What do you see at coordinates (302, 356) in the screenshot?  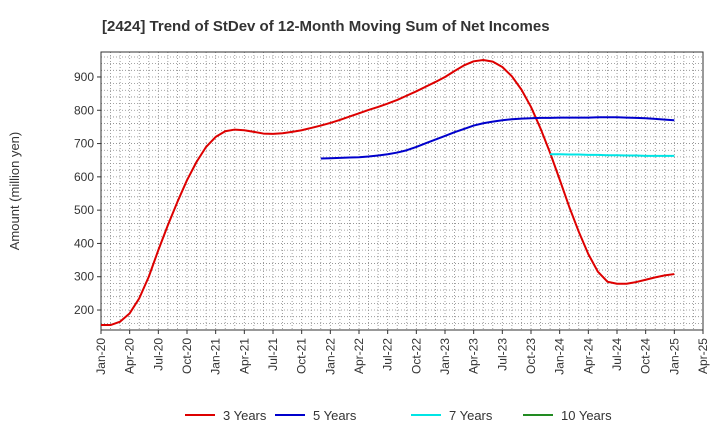 I see `x-tick-label: Oct-21` at bounding box center [302, 356].